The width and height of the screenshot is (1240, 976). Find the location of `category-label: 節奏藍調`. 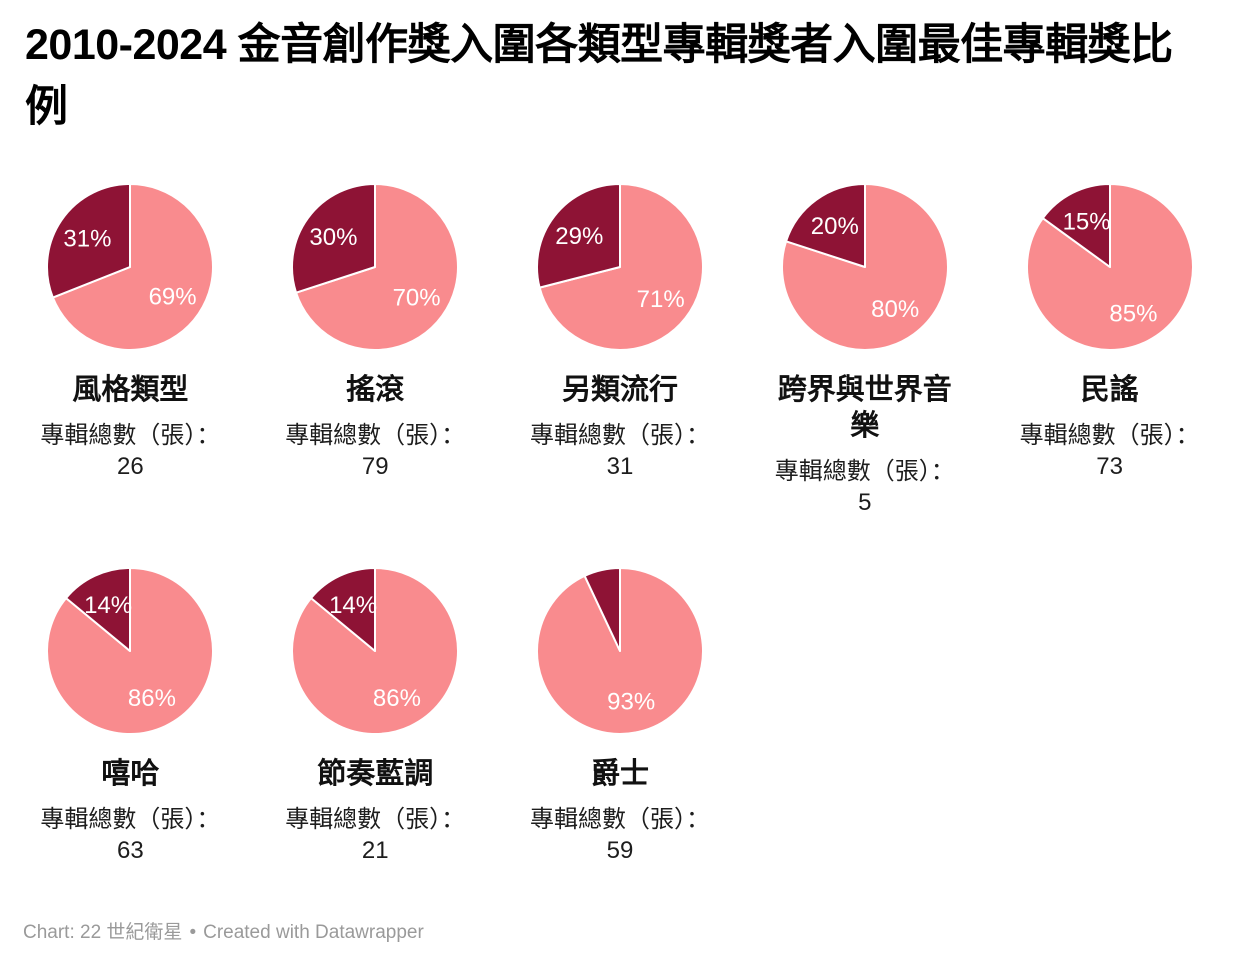

category-label: 節奏藍調 is located at coordinates (375, 774).